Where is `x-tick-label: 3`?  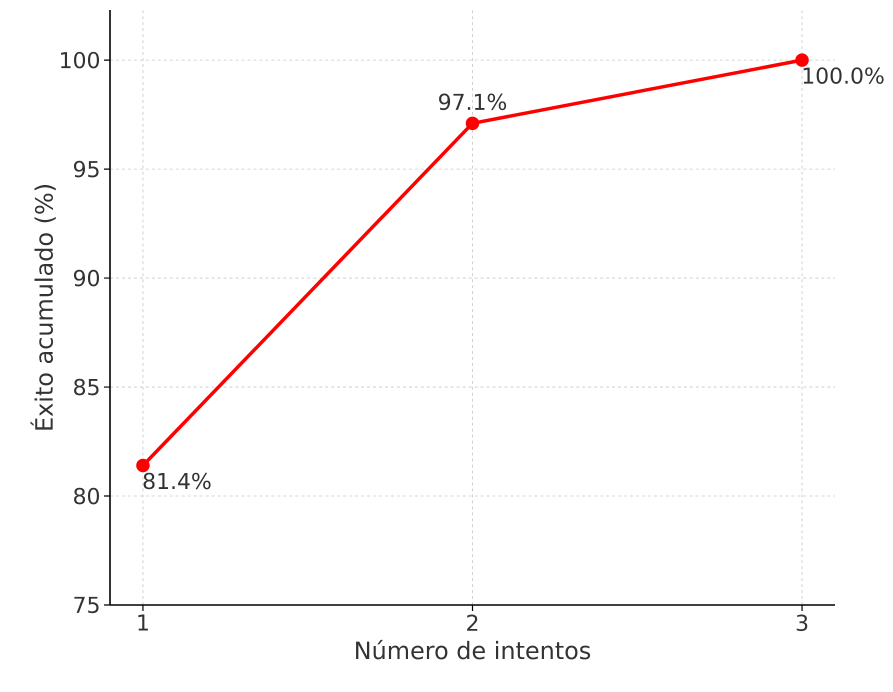
x-tick-label: 3 is located at coordinates (802, 623).